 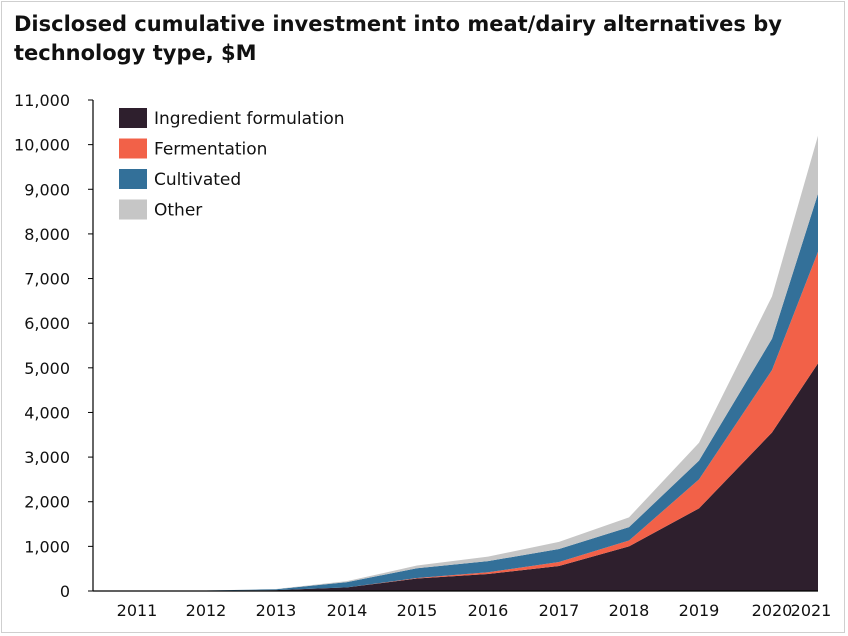 What do you see at coordinates (178, 211) in the screenshot?
I see `legend-label: Other` at bounding box center [178, 211].